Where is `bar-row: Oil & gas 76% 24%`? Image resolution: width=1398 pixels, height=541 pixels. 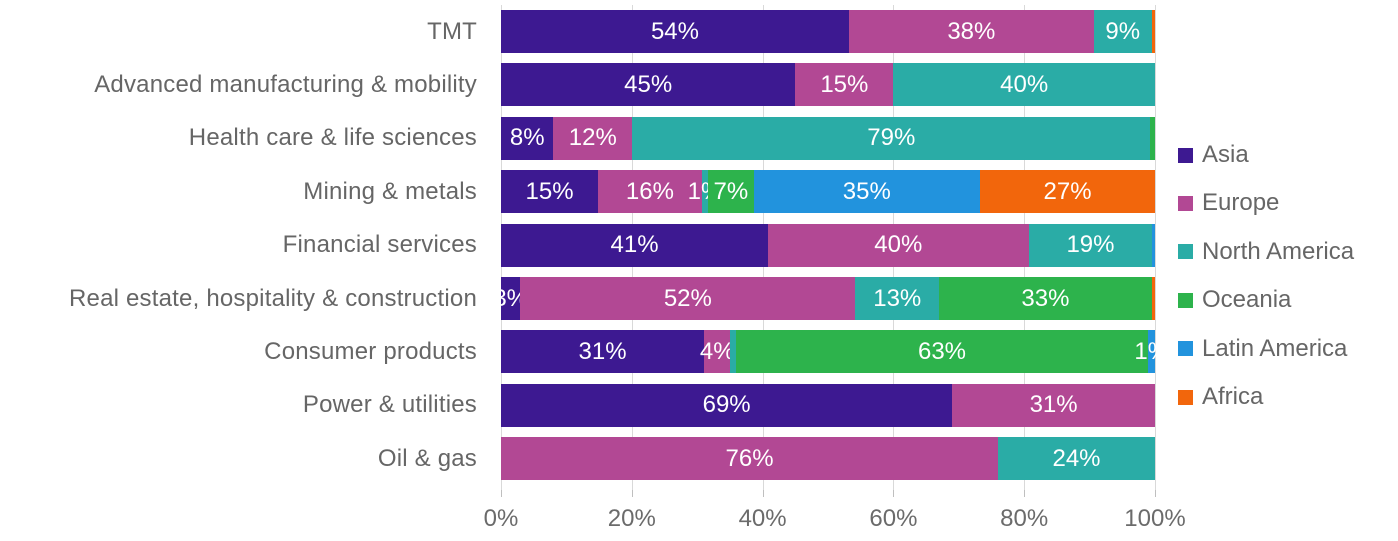
bar-row: Oil & gas 76% 24% is located at coordinates (699, 459).